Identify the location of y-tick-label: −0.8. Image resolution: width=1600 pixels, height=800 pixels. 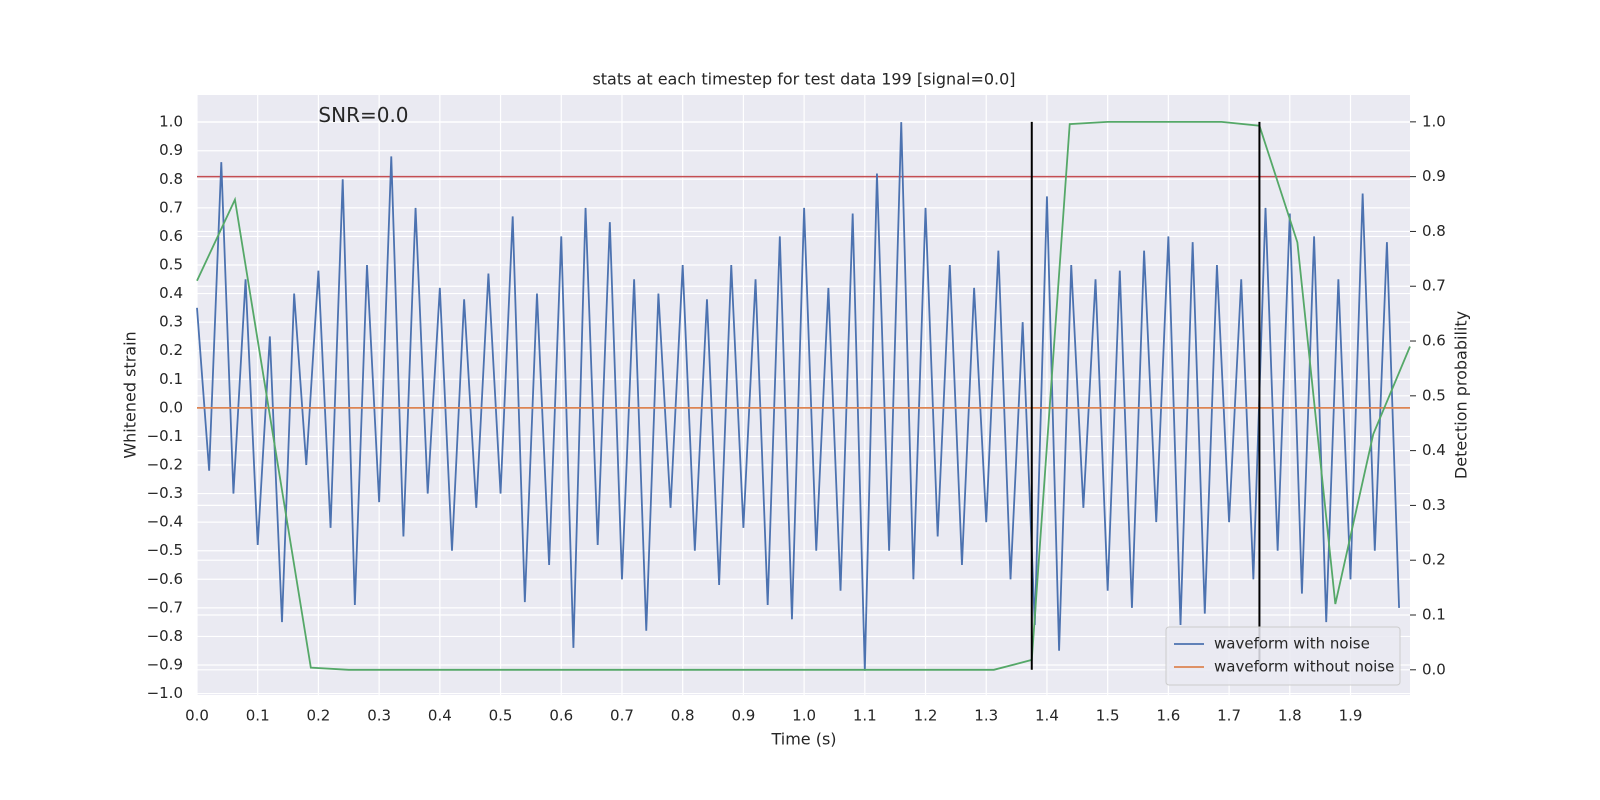
(165, 636).